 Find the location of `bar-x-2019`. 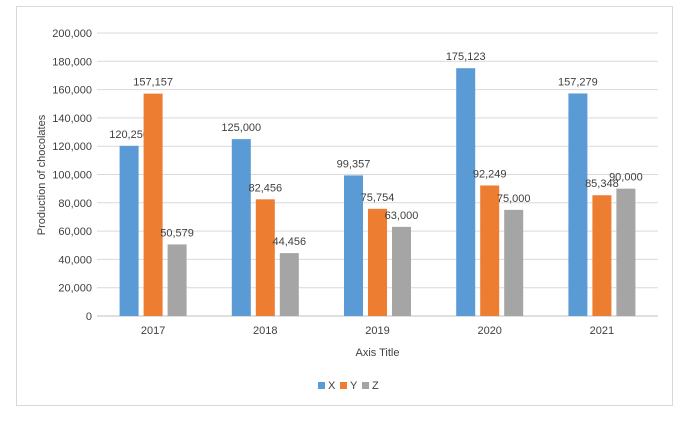

bar-x-2019 is located at coordinates (353, 245).